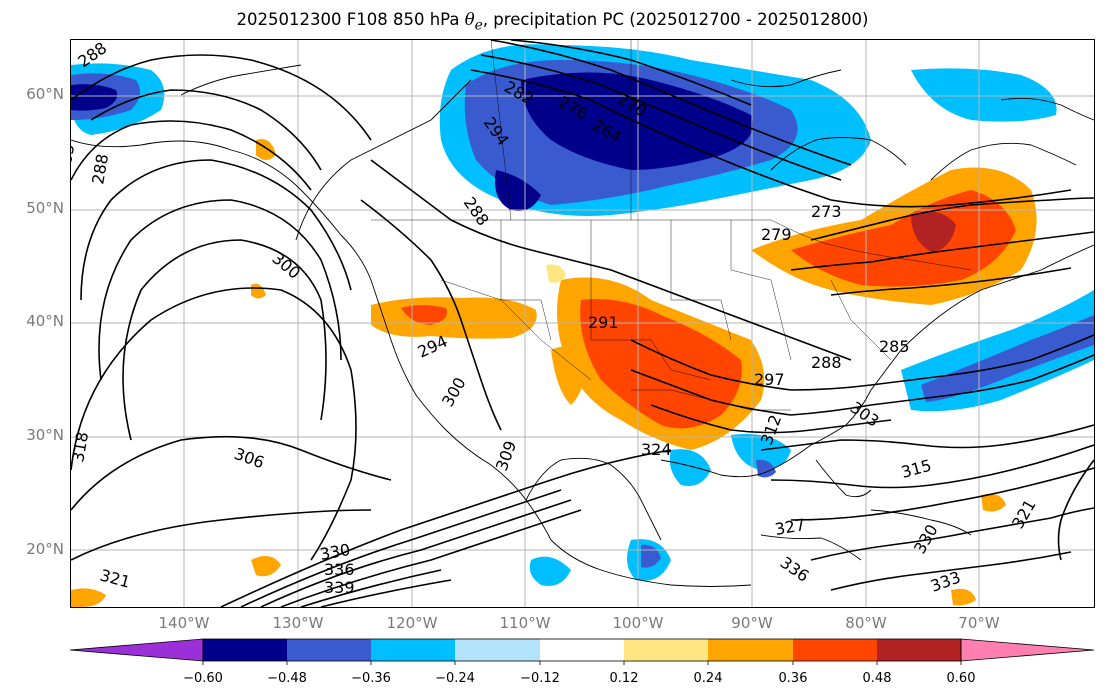 This screenshot has width=1105, height=700. I want to click on colorbar-tick-label: −0.24, so click(455, 678).